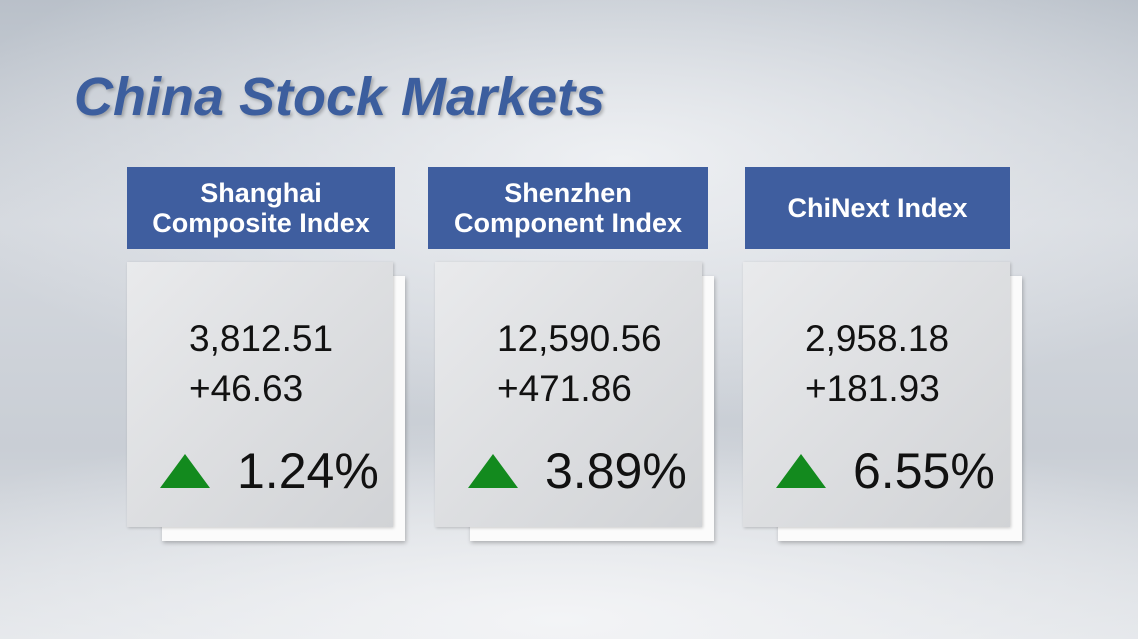  I want to click on index-percent: 3.89%, so click(616, 471).